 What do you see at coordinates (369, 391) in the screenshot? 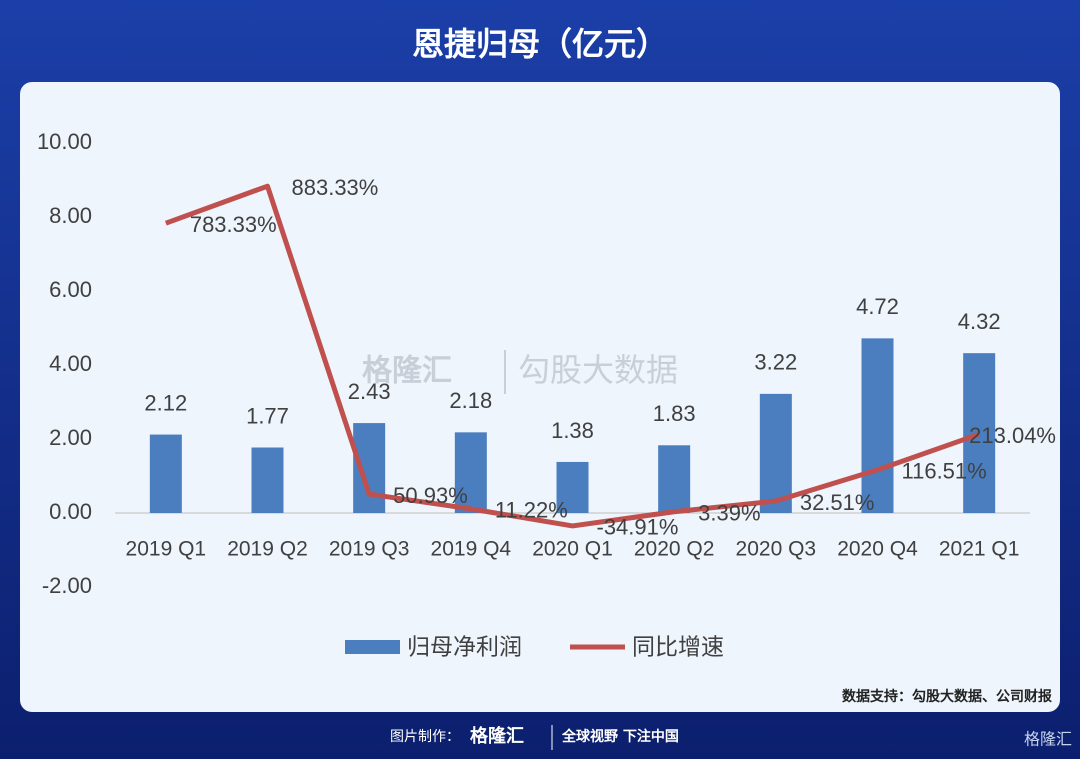
I see `bar-value-label: 2.43` at bounding box center [369, 391].